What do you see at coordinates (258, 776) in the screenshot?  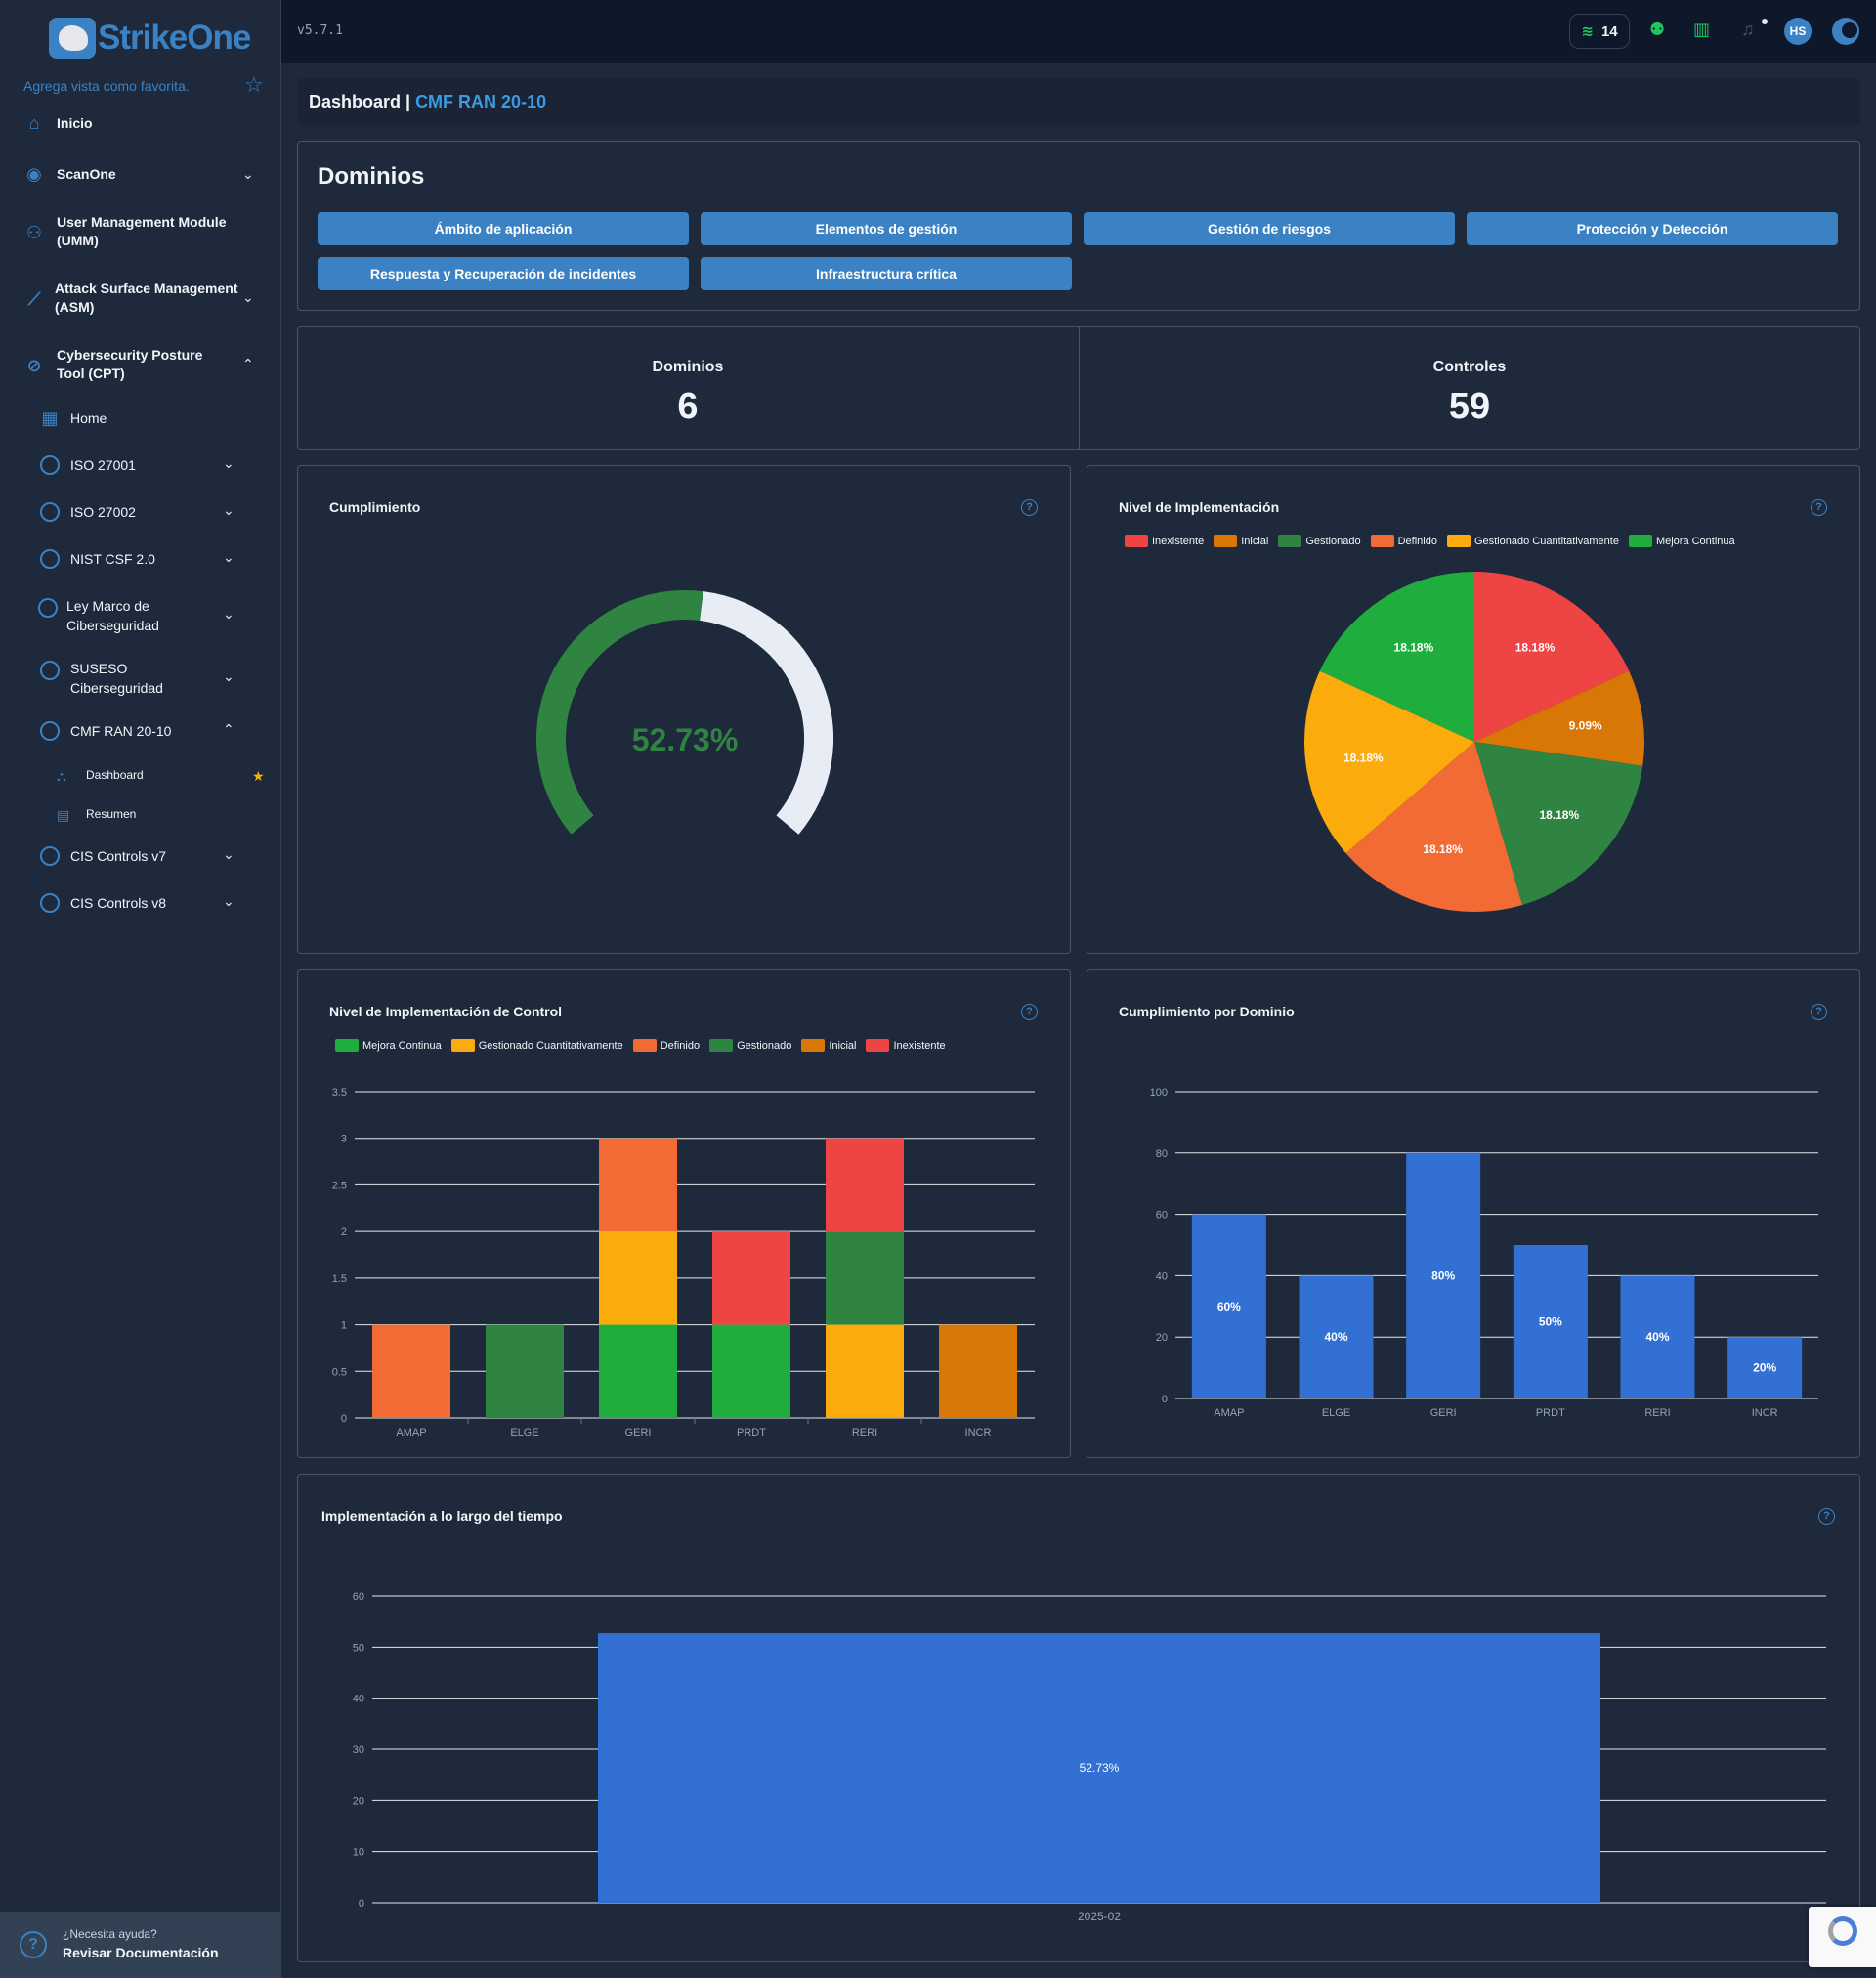 I see `star-filled-icon: ★` at bounding box center [258, 776].